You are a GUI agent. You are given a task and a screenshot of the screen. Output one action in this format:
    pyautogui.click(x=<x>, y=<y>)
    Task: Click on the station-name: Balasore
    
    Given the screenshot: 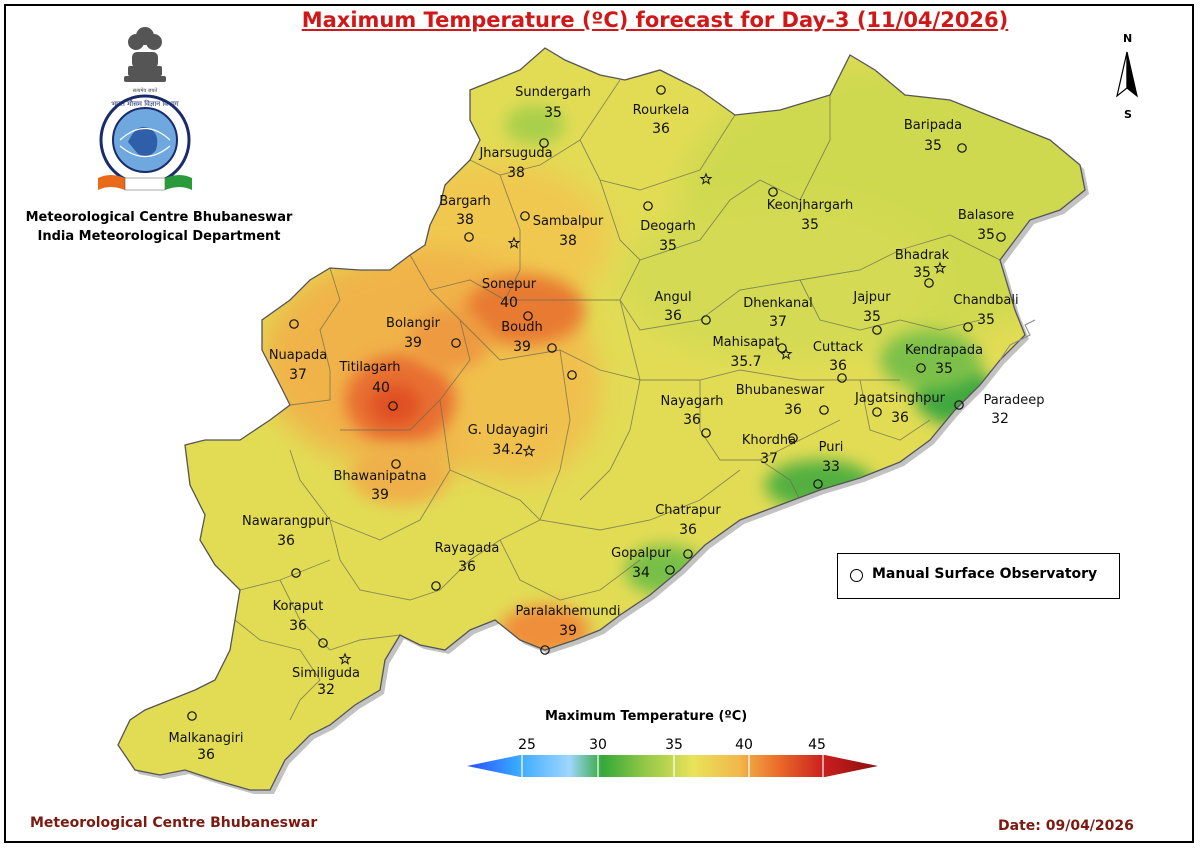 What is the action you would take?
    pyautogui.click(x=986, y=215)
    